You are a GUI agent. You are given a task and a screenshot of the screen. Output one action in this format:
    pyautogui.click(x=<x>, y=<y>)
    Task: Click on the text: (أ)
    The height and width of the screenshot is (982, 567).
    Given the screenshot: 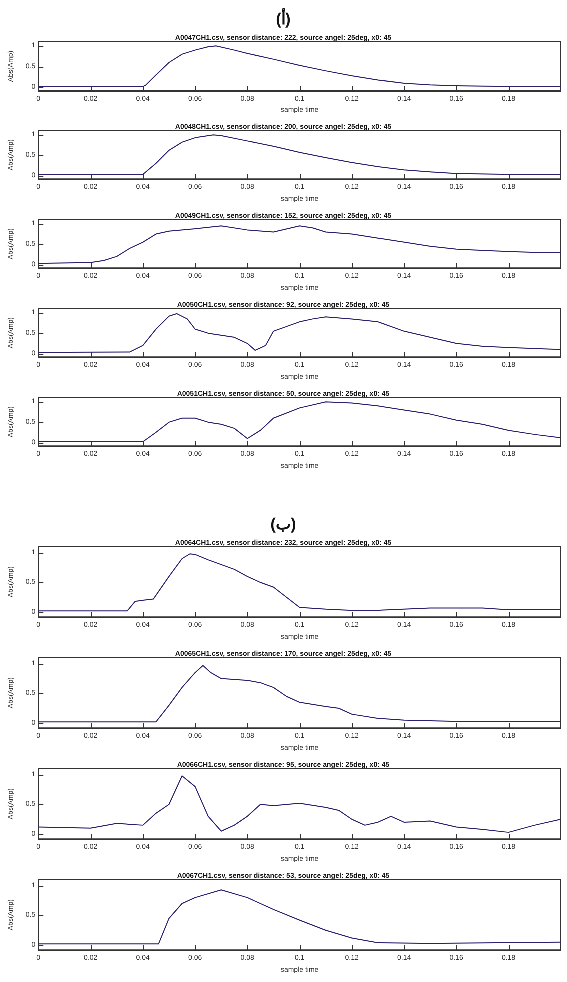 What is the action you would take?
    pyautogui.click(x=283, y=18)
    